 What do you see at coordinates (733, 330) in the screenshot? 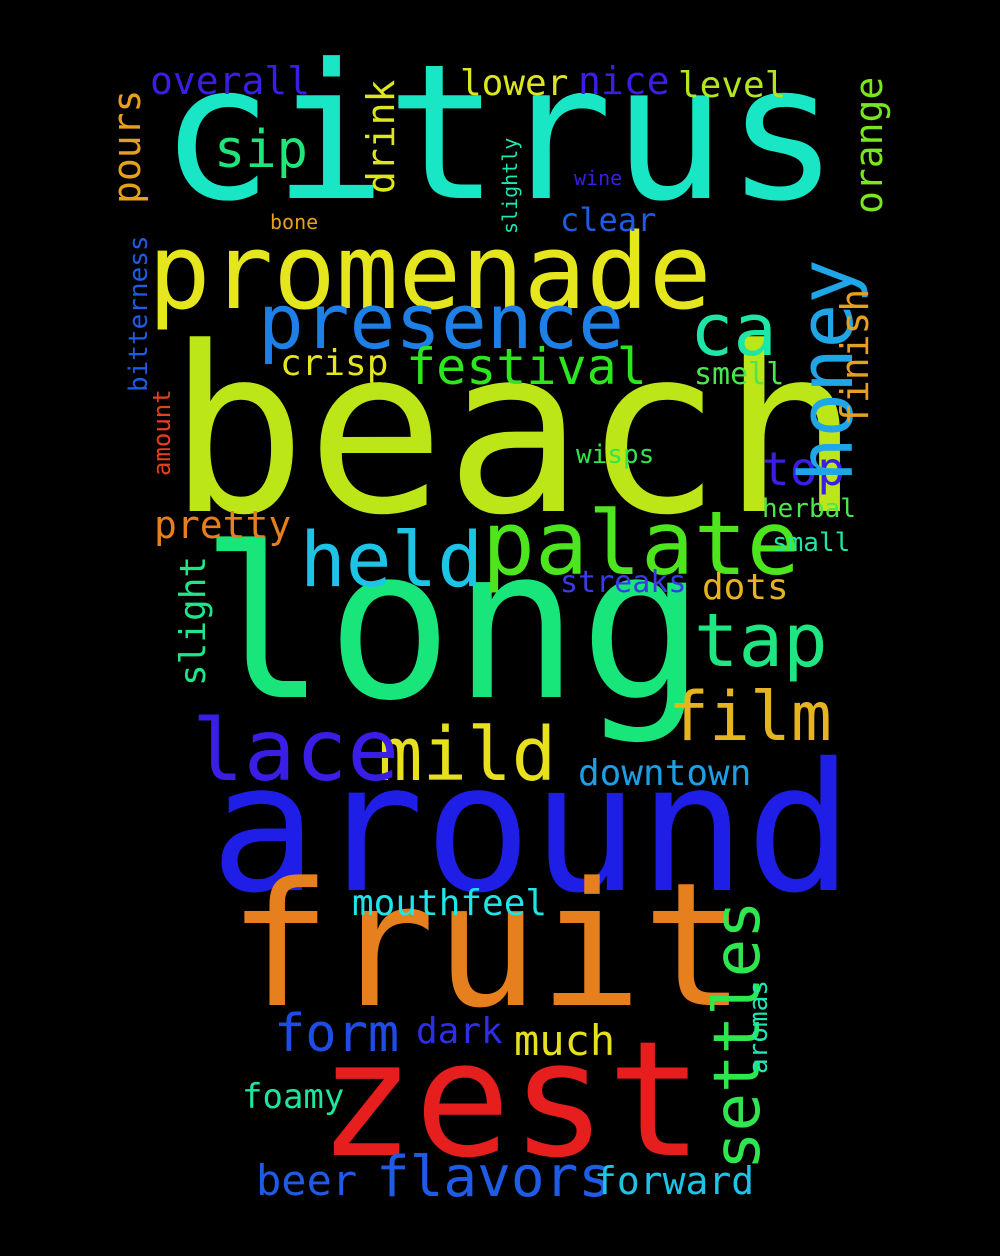
I see `word-ca: ca` at bounding box center [733, 330].